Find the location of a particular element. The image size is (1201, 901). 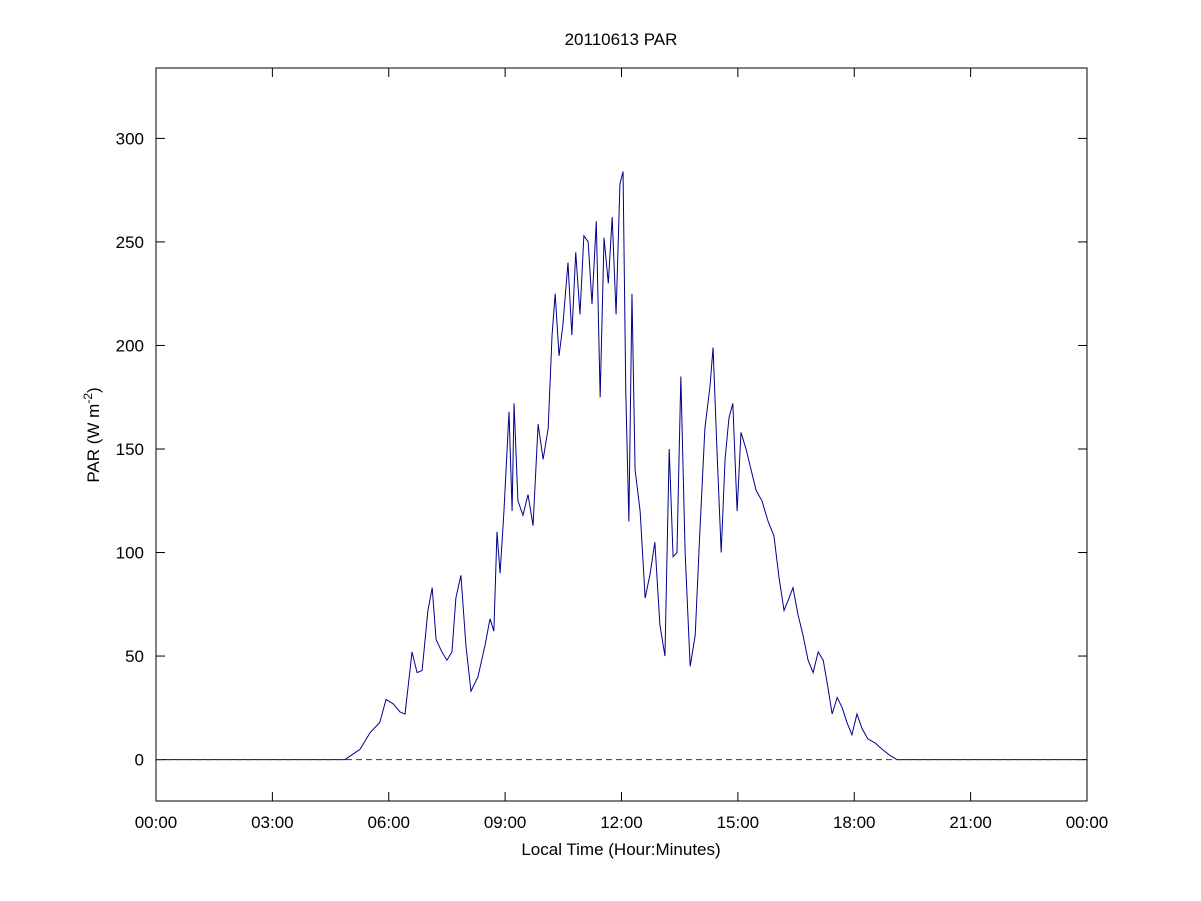

y-tick-label: 50 is located at coordinates (134, 656).